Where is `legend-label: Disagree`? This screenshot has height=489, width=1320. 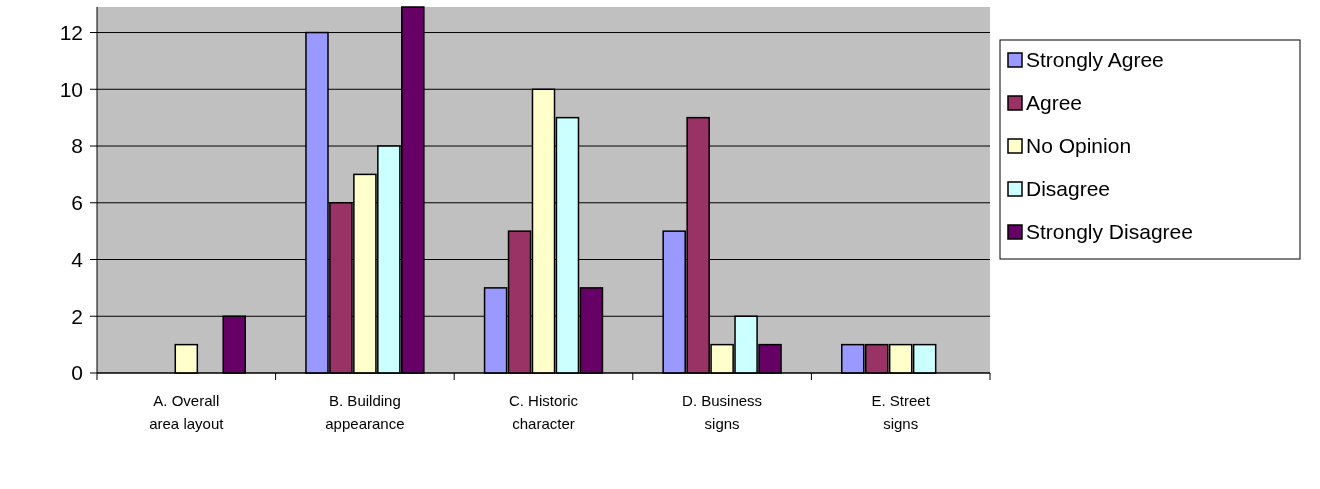 legend-label: Disagree is located at coordinates (1068, 189).